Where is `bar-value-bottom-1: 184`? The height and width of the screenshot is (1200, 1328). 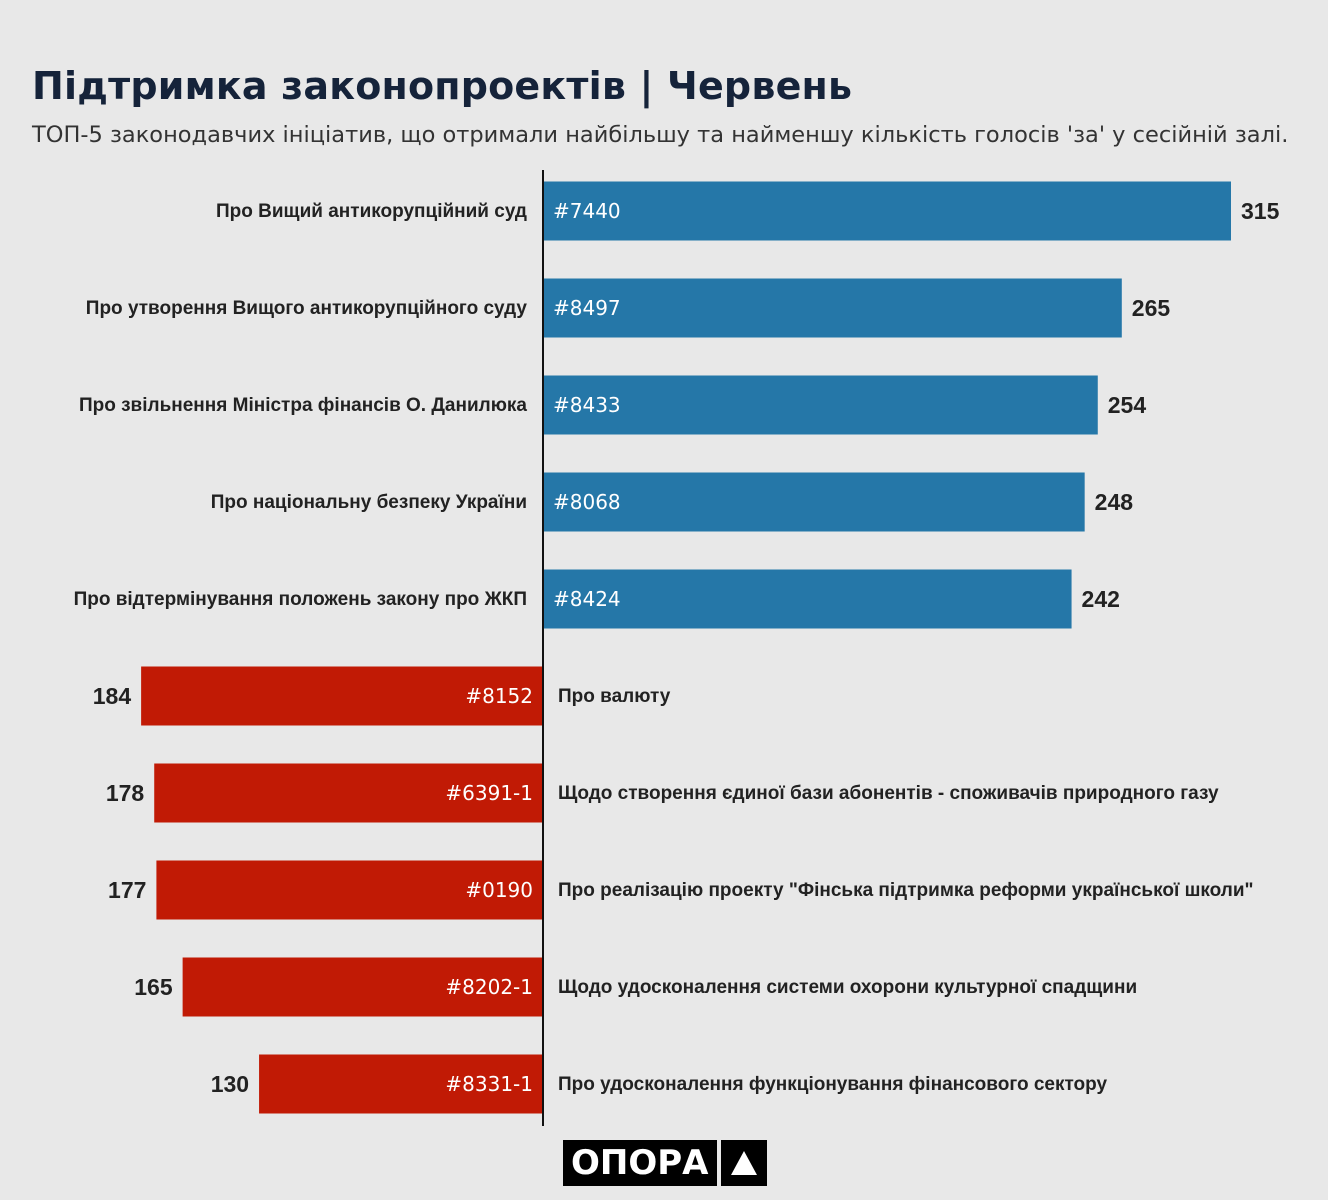 bar-value-bottom-1: 184 is located at coordinates (112, 696).